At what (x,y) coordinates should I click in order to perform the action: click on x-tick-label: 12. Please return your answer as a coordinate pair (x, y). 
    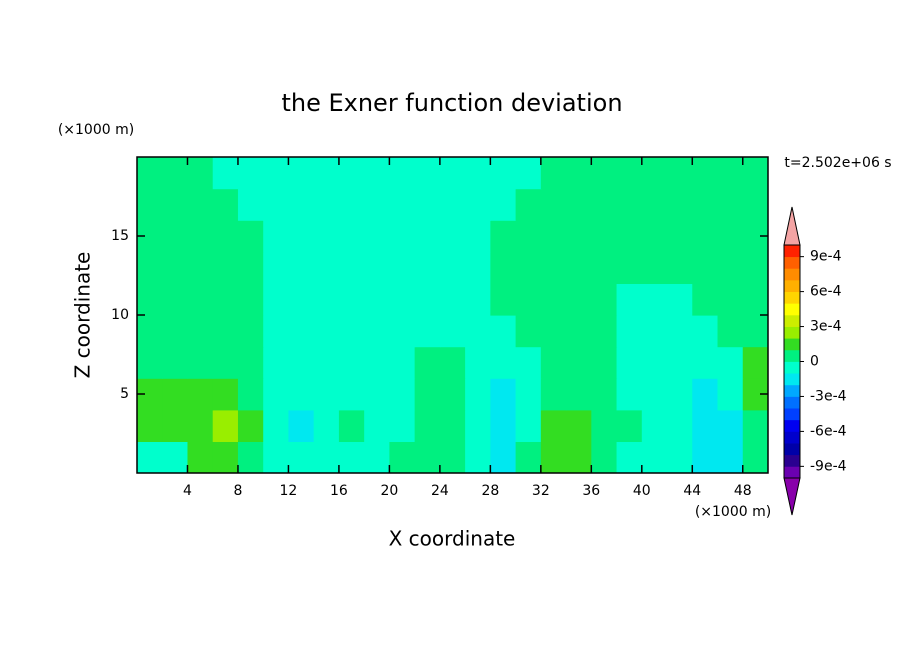
    Looking at the image, I should click on (289, 491).